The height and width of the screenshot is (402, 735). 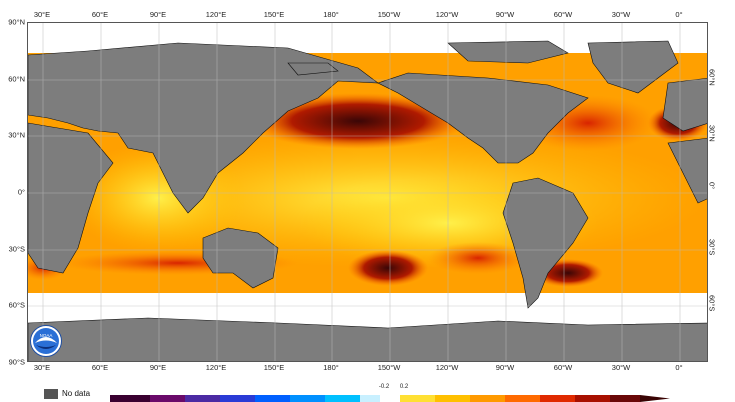 I want to click on lat-tick-left-4: 30°S, so click(x=16, y=249).